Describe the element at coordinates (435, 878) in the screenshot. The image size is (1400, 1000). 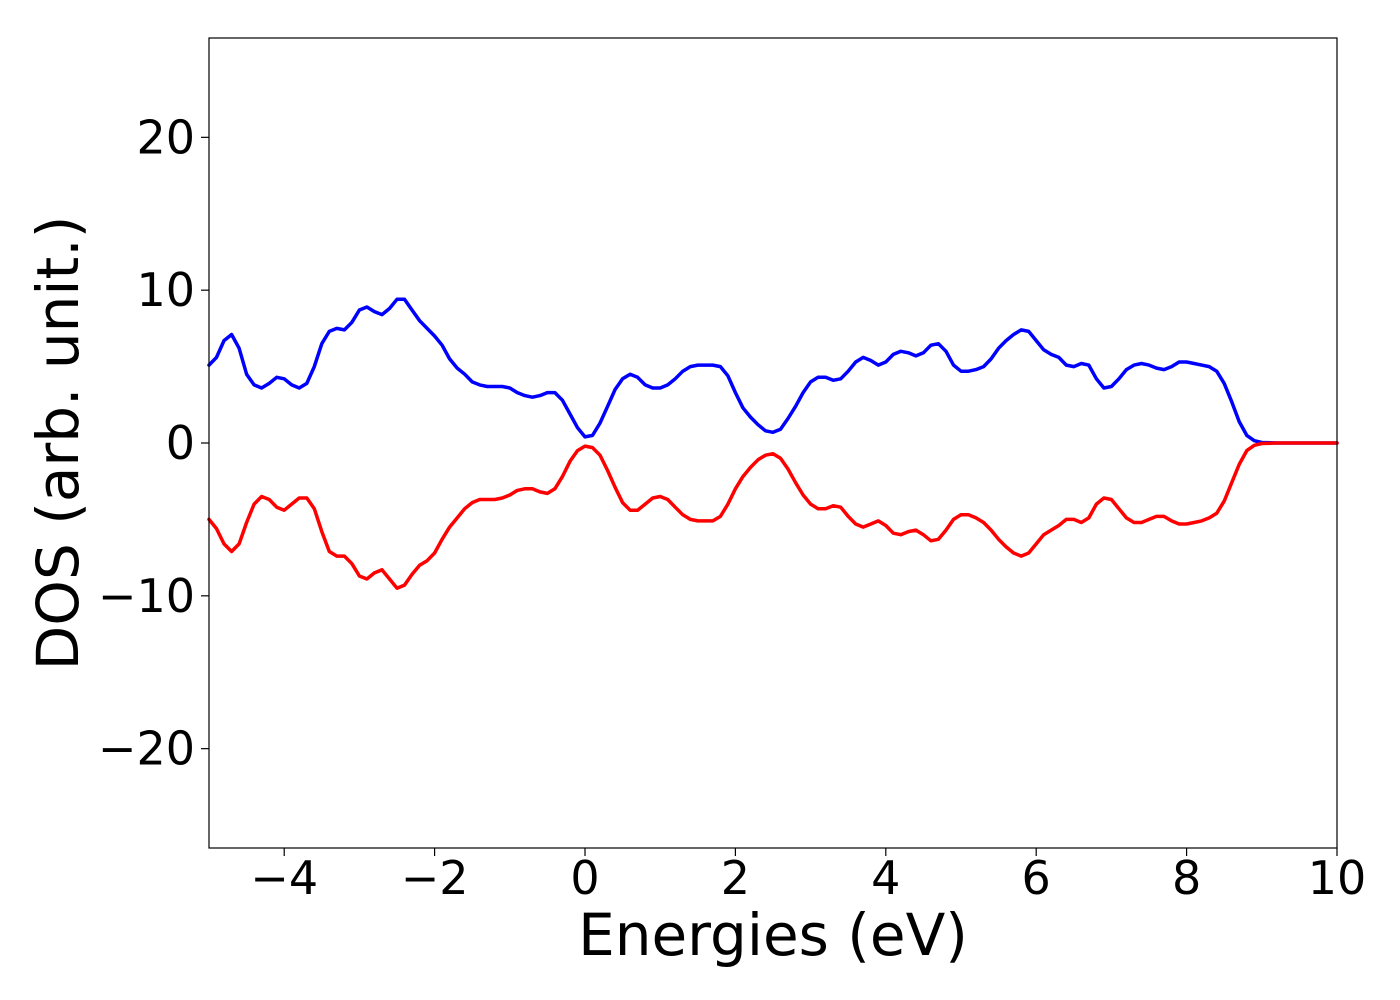
I see `x-tick-label: −2` at that location.